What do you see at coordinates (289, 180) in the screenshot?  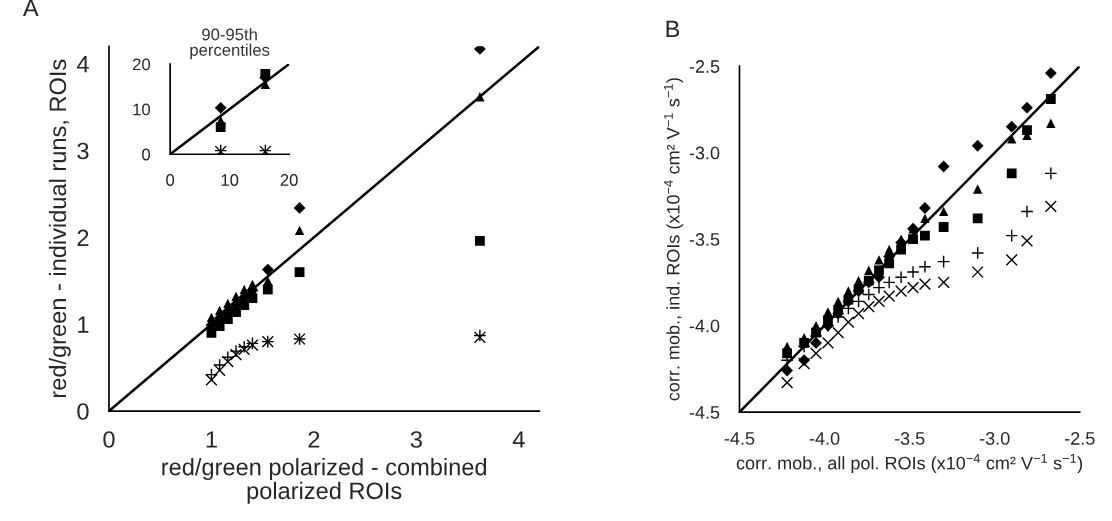 I see `x-tick-label: 20` at bounding box center [289, 180].